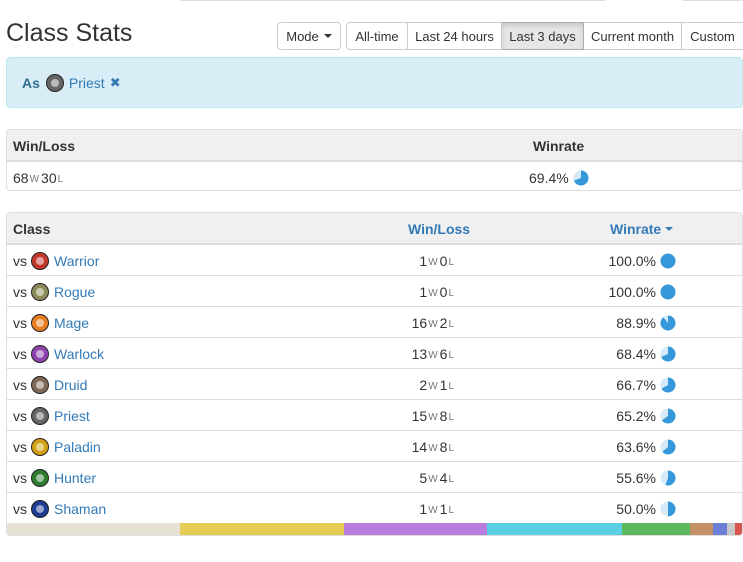  What do you see at coordinates (374, 529) in the screenshot?
I see `class-distribution-bar` at bounding box center [374, 529].